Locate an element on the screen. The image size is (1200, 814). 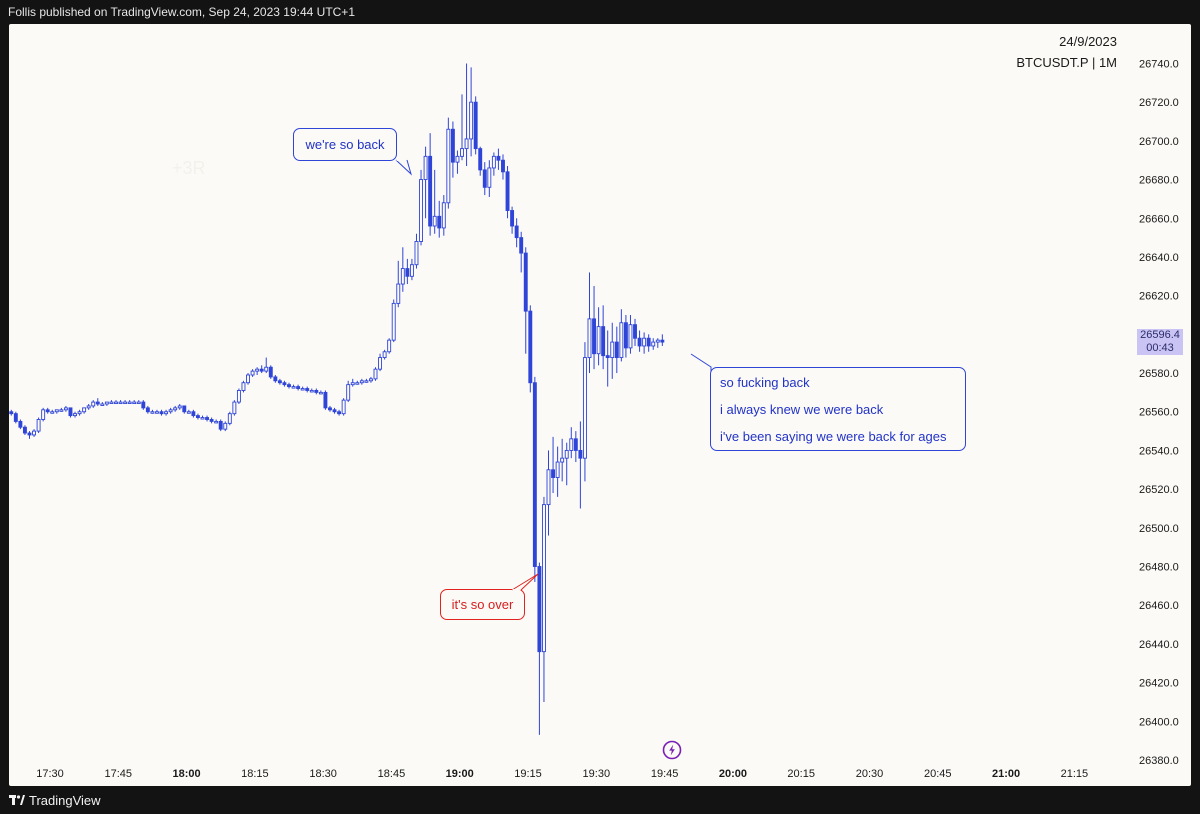
annotation-we-are-so-back: we're so back is located at coordinates (345, 144).